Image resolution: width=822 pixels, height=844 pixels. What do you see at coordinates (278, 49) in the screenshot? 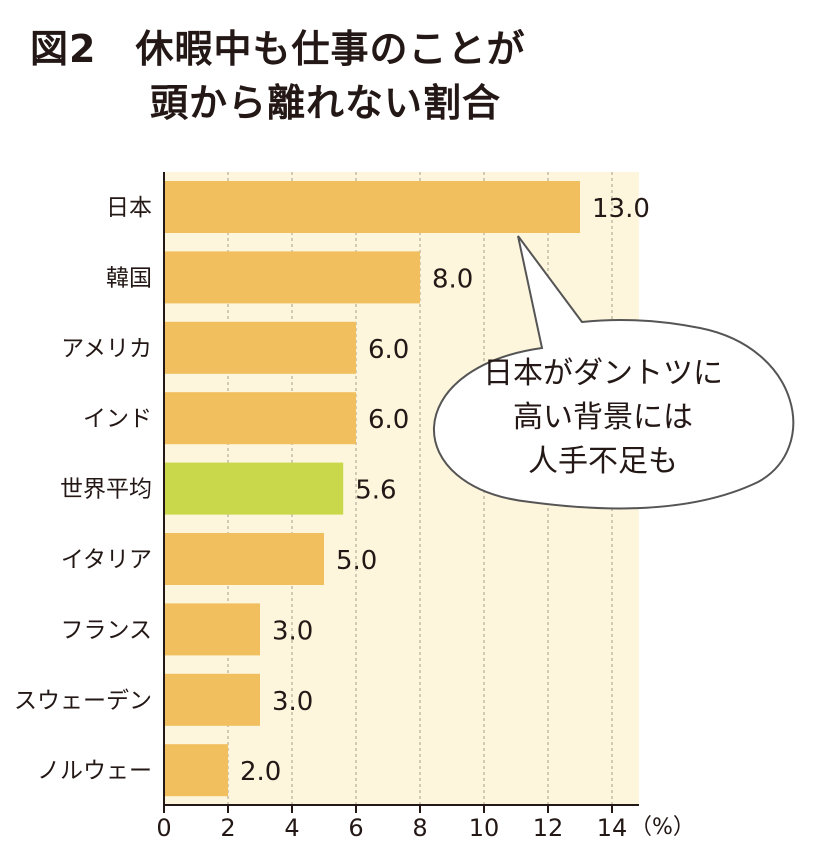
I see `chart-title-line-1: 図2 休暇中も仕事のことが` at bounding box center [278, 49].